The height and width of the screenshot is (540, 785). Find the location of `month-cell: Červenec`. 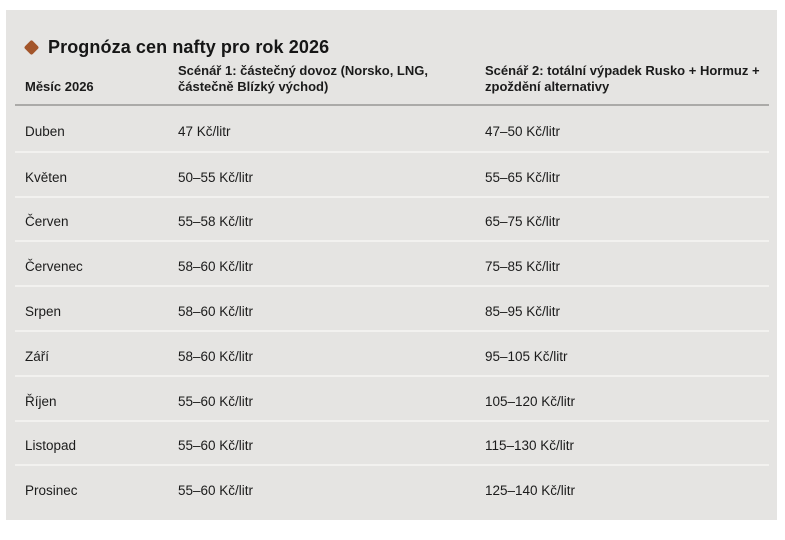

month-cell: Červenec is located at coordinates (54, 267).